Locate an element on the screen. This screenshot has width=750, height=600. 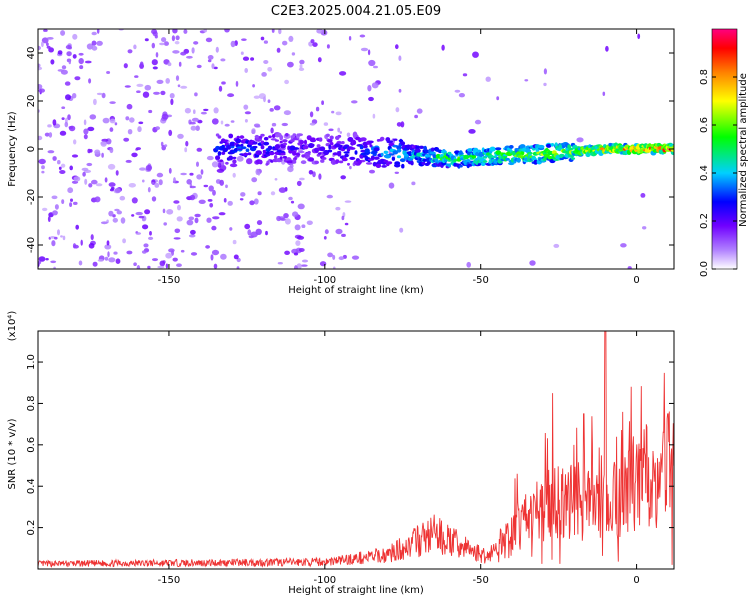
spectrogram-ylabel: Frequency (Hz) is located at coordinates (12, 149).